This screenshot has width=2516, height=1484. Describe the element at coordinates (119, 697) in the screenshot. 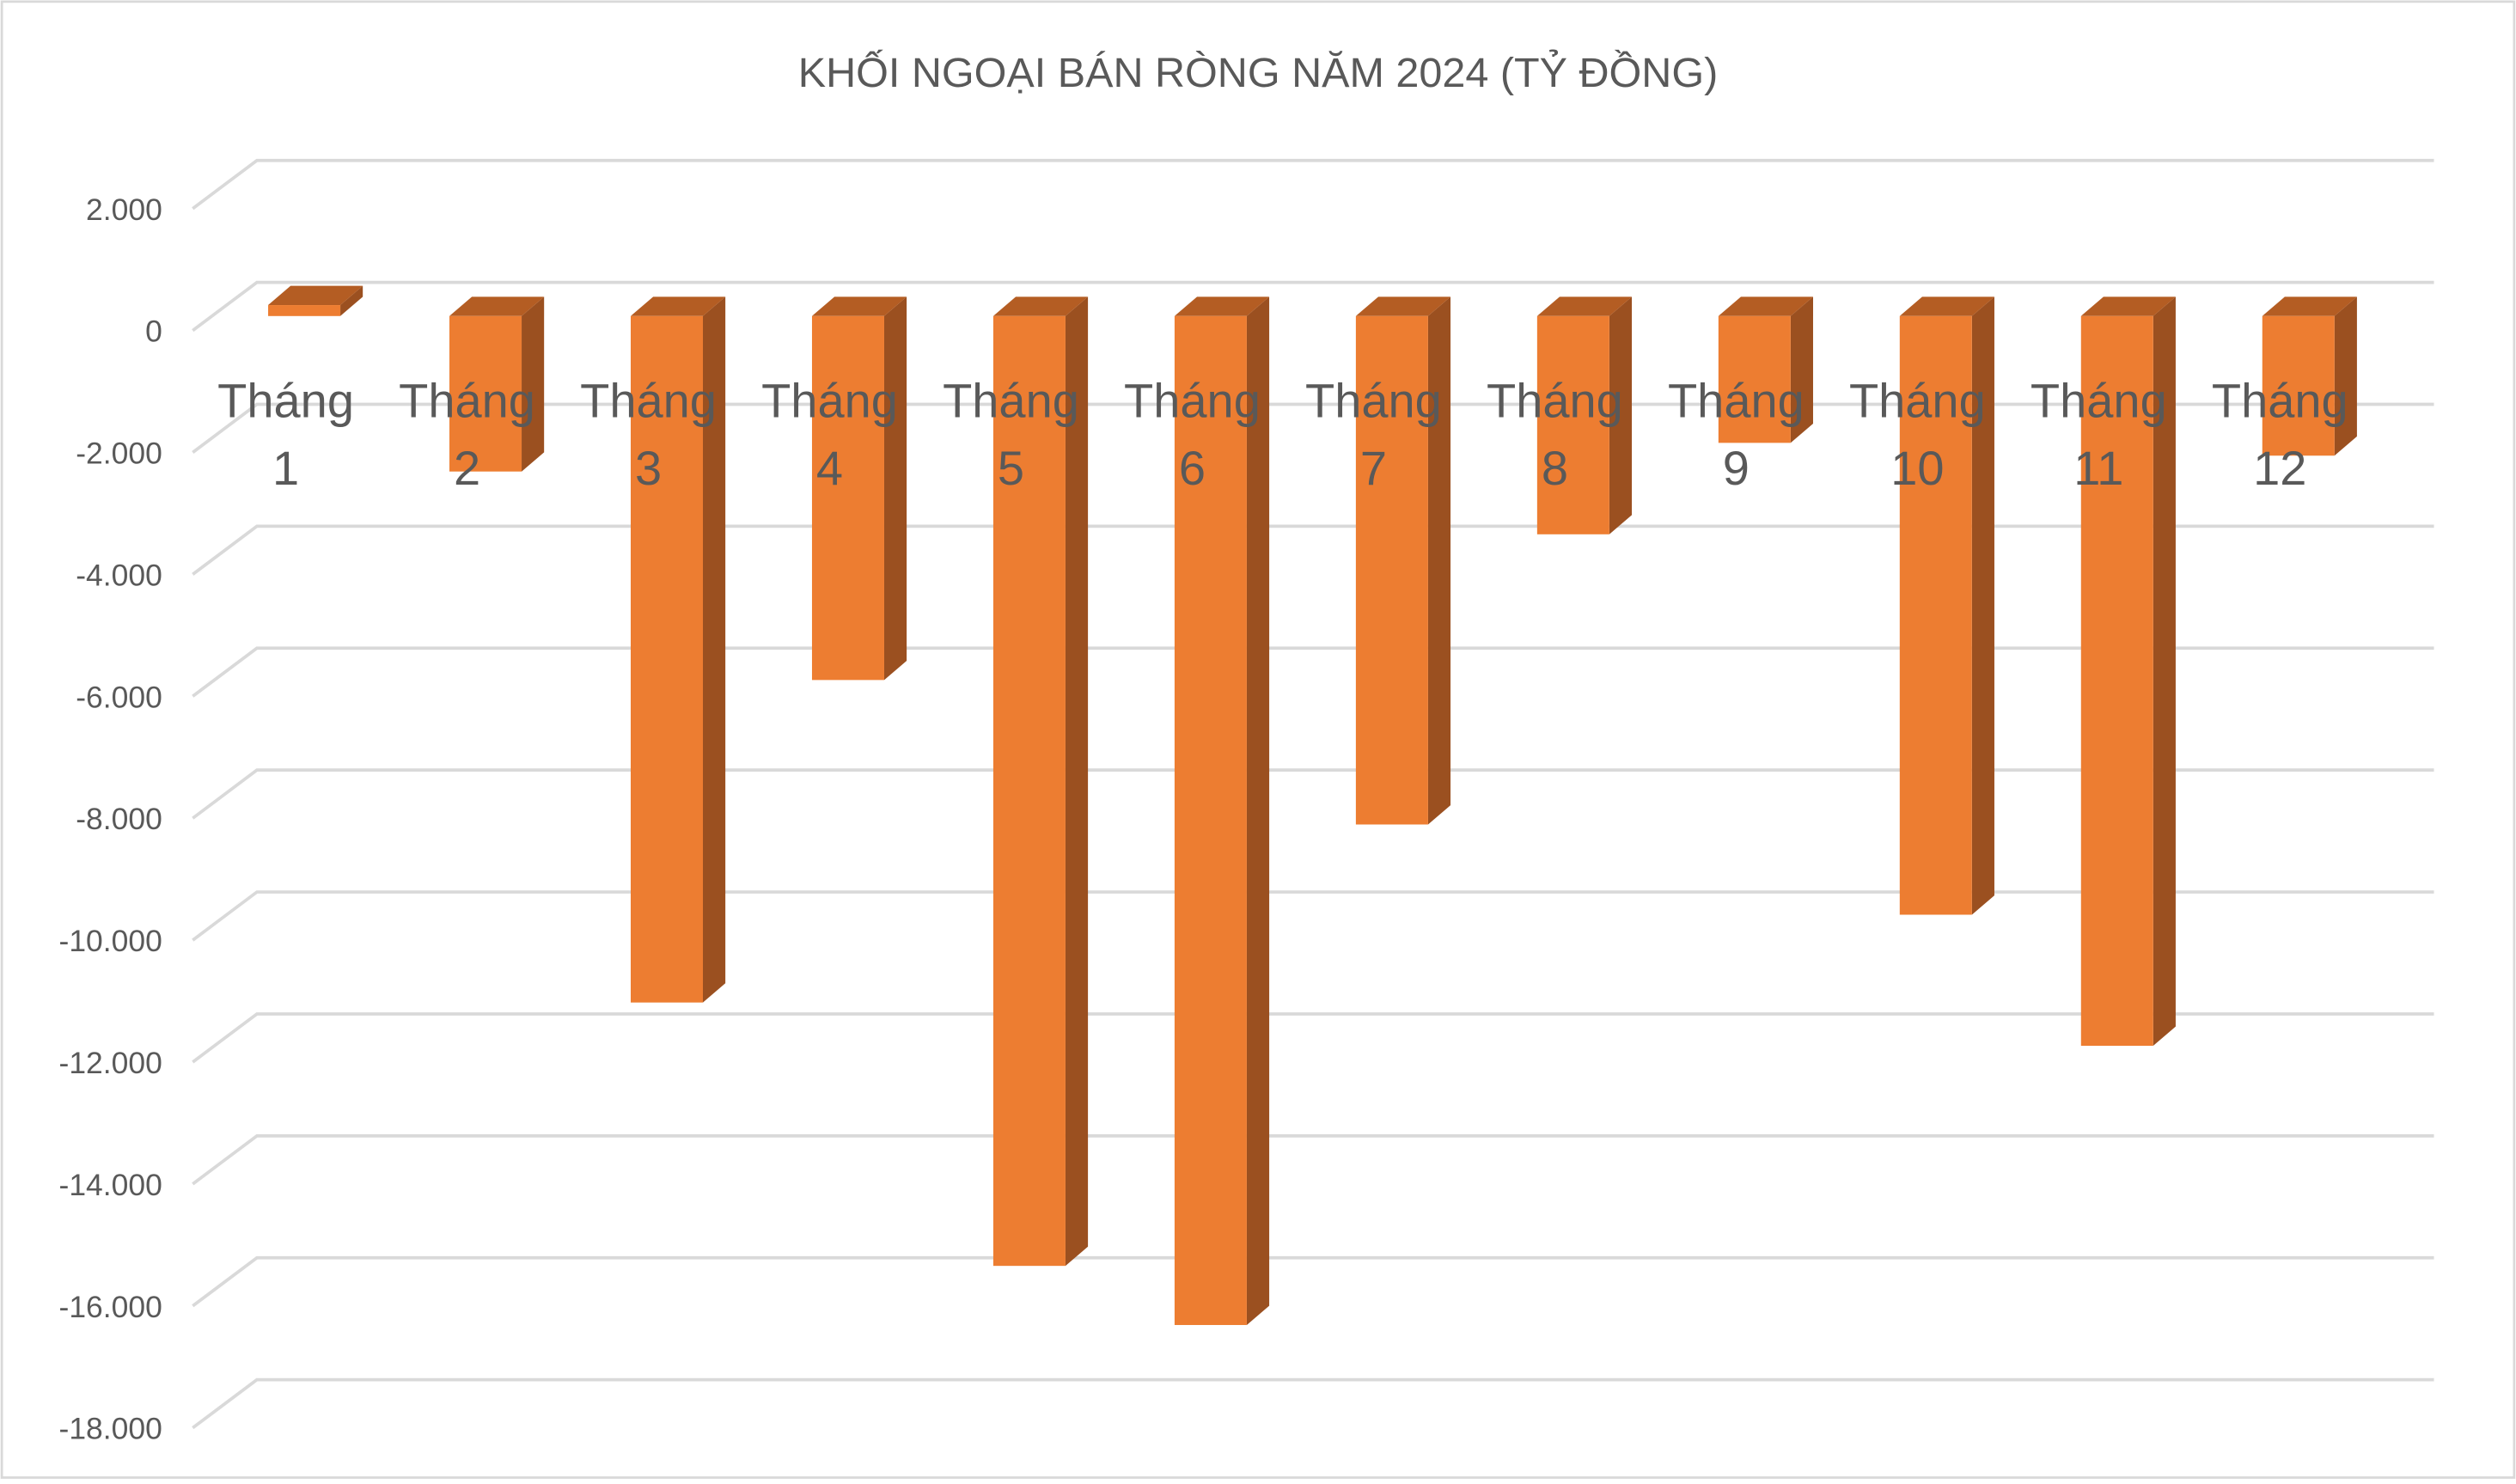

I see `y-tick-label: -6.000` at that location.